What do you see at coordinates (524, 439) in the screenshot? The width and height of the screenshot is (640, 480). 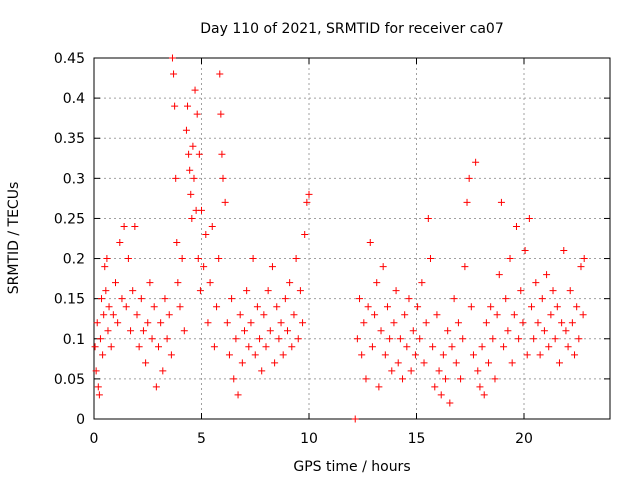 I see `x-tick-label: 20` at bounding box center [524, 439].